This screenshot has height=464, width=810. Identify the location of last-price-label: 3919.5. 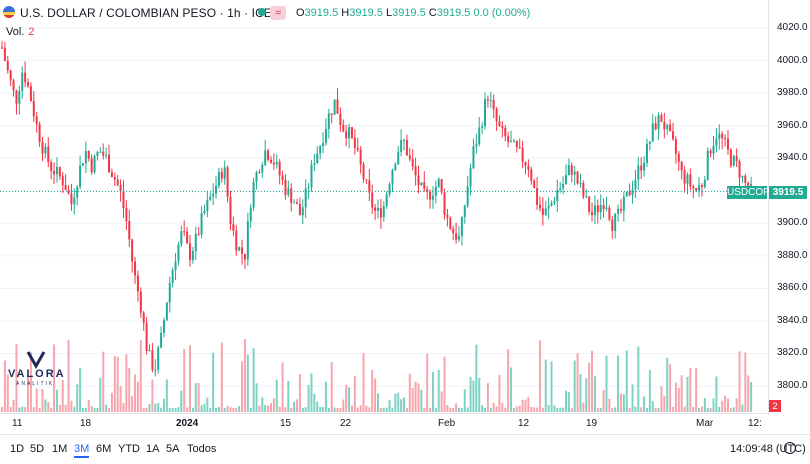
(788, 192).